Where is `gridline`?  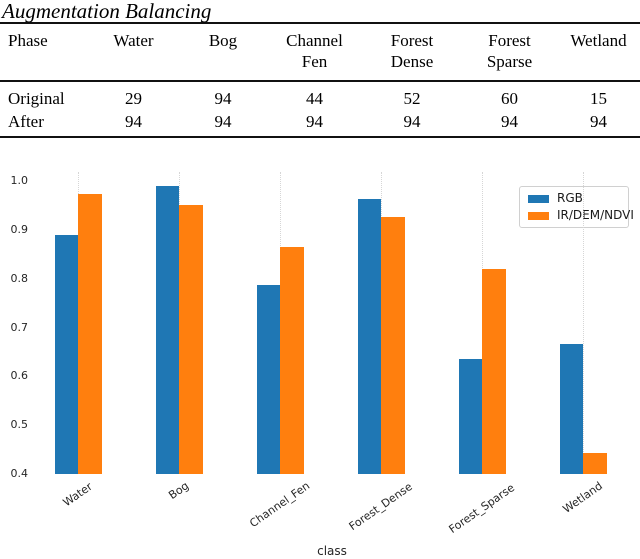
gridline is located at coordinates (583, 323).